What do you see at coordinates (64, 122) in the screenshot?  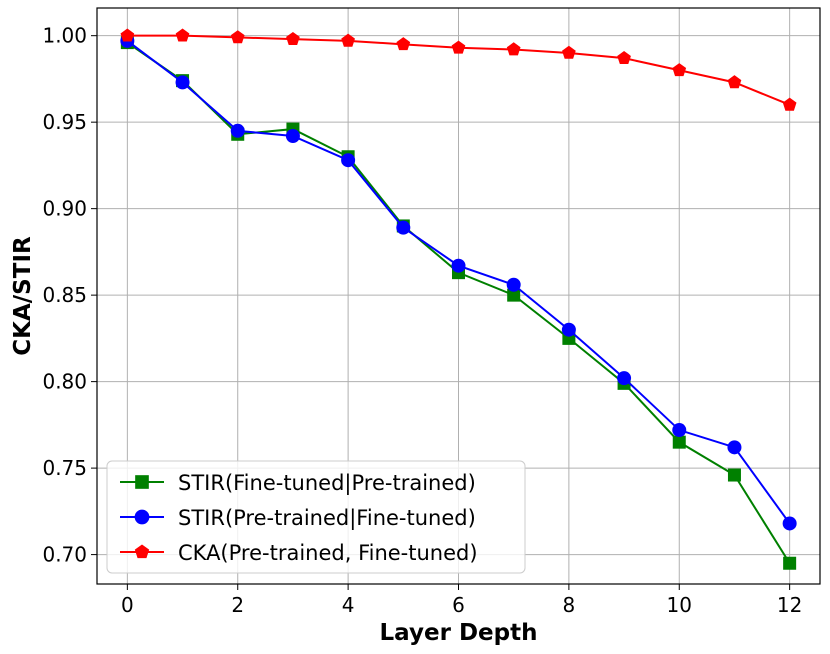 I see `y-tick-label: 0.95` at bounding box center [64, 122].